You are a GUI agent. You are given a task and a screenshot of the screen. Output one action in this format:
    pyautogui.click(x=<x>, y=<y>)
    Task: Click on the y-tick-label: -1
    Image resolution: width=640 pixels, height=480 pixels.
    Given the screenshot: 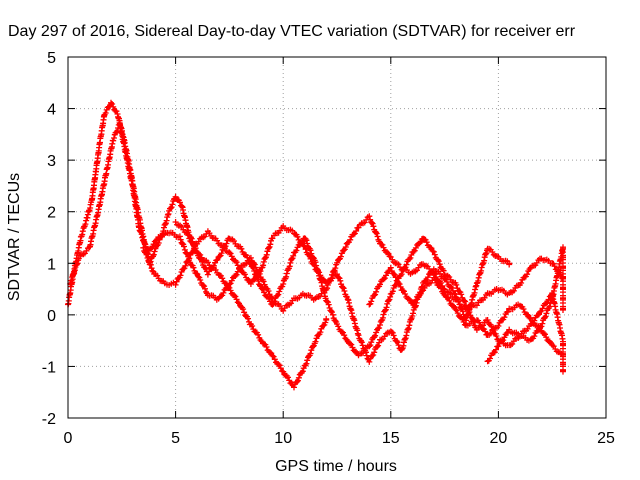 What is the action you would take?
    pyautogui.click(x=49, y=367)
    